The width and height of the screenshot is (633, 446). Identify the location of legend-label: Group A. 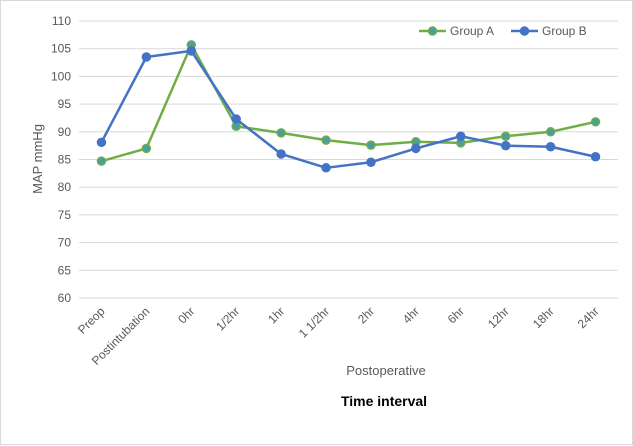
(472, 31).